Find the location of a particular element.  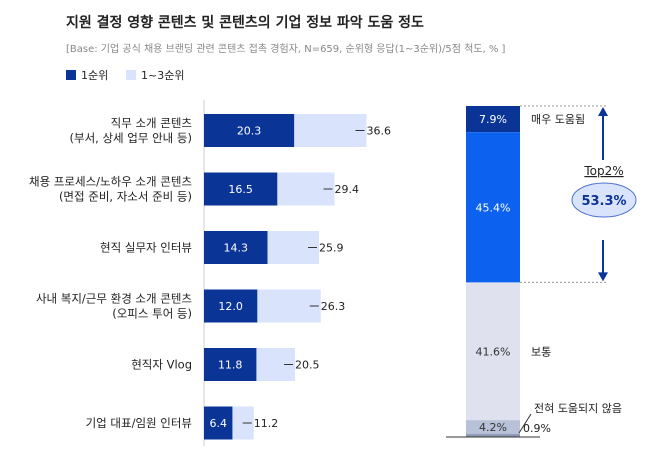

bar-value-label-rank1: 11.8 is located at coordinates (230, 365).